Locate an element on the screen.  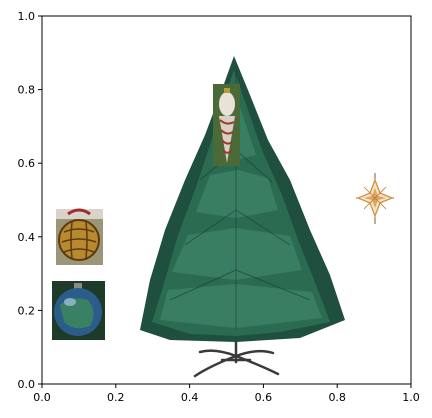
y-tick-label: 0.4 is located at coordinates (27, 237).